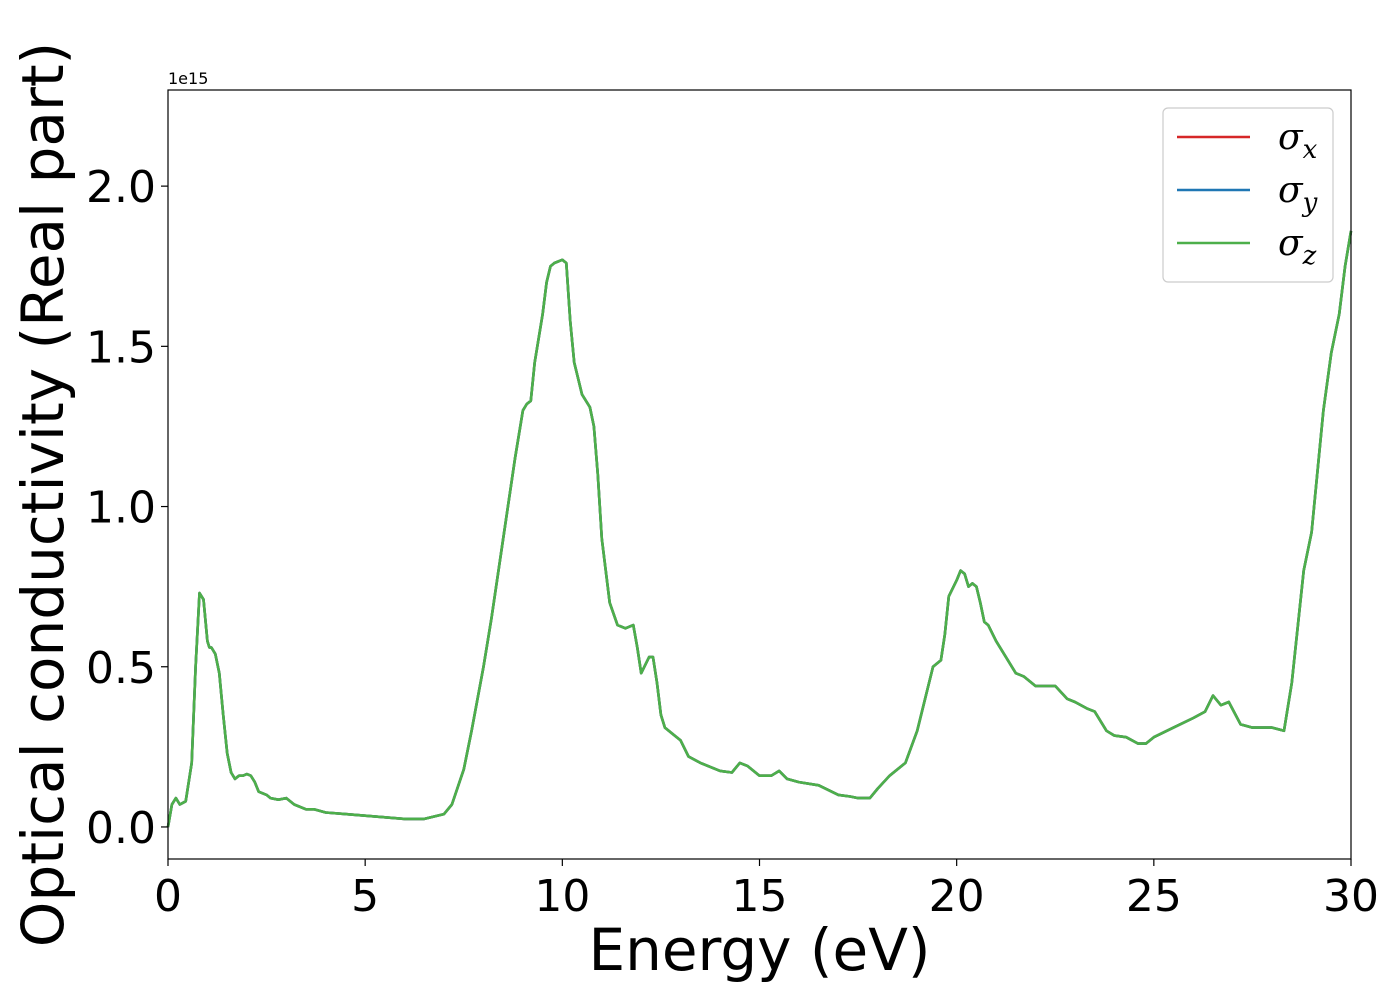  What do you see at coordinates (562, 896) in the screenshot?
I see `x-tick-label: 10` at bounding box center [562, 896].